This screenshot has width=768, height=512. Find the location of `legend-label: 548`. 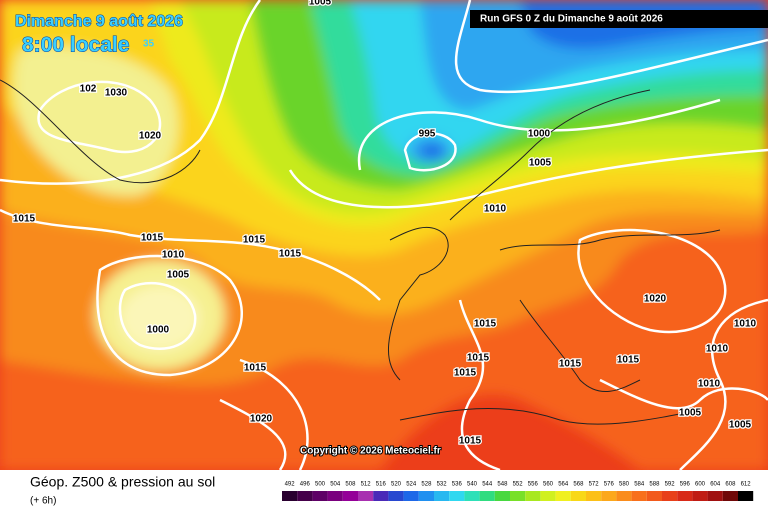

legend-label: 548 is located at coordinates (502, 485).